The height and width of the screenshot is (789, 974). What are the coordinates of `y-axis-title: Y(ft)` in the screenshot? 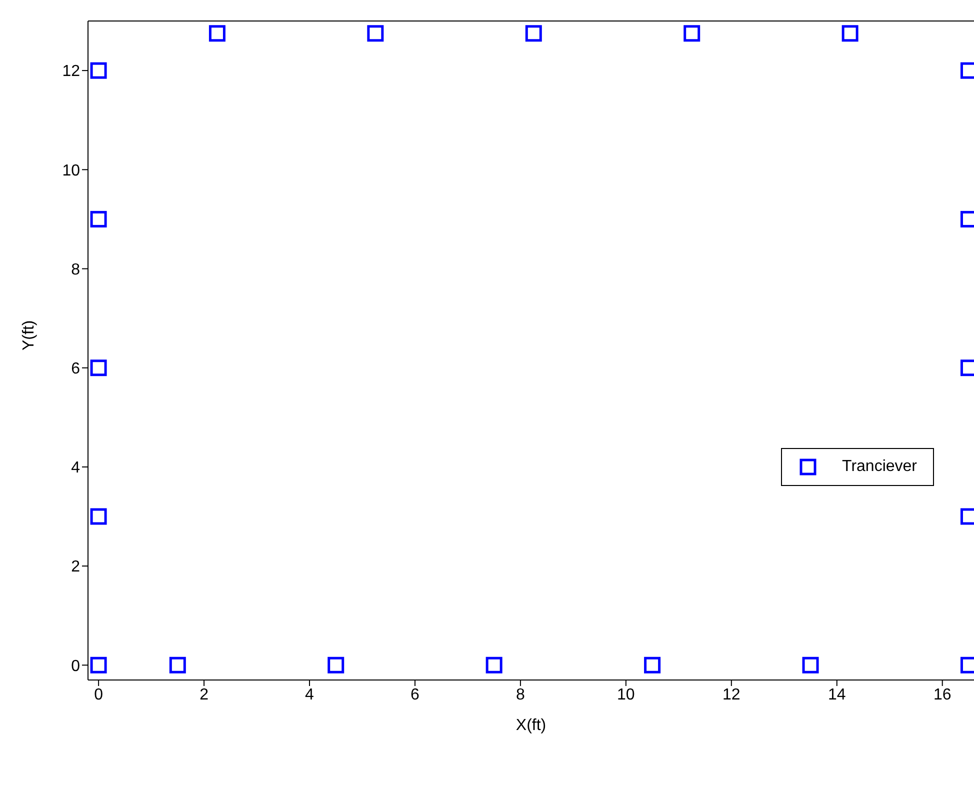 It's located at (29, 335).